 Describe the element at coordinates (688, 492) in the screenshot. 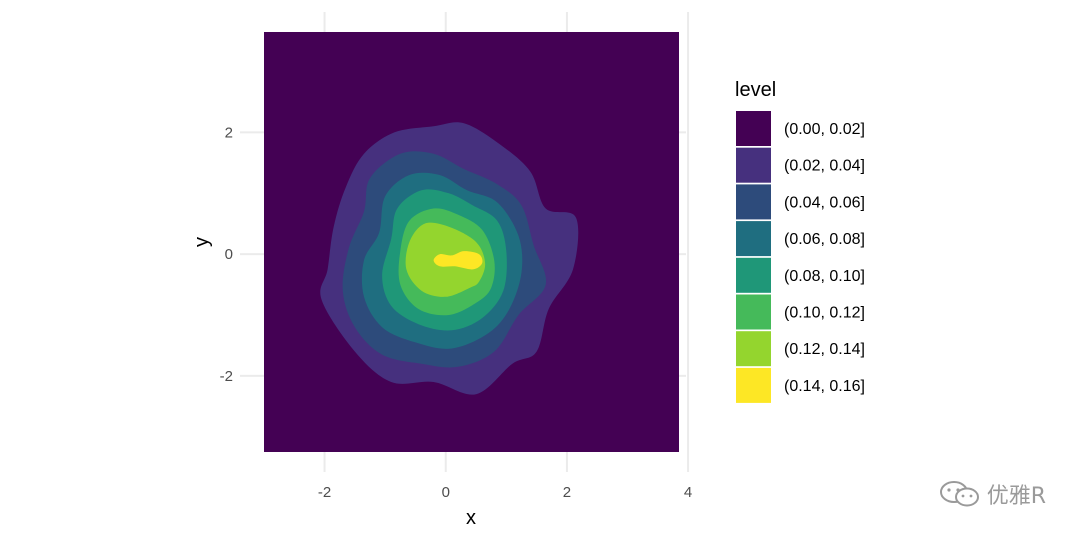

I see `x-tick-label: 4` at that location.